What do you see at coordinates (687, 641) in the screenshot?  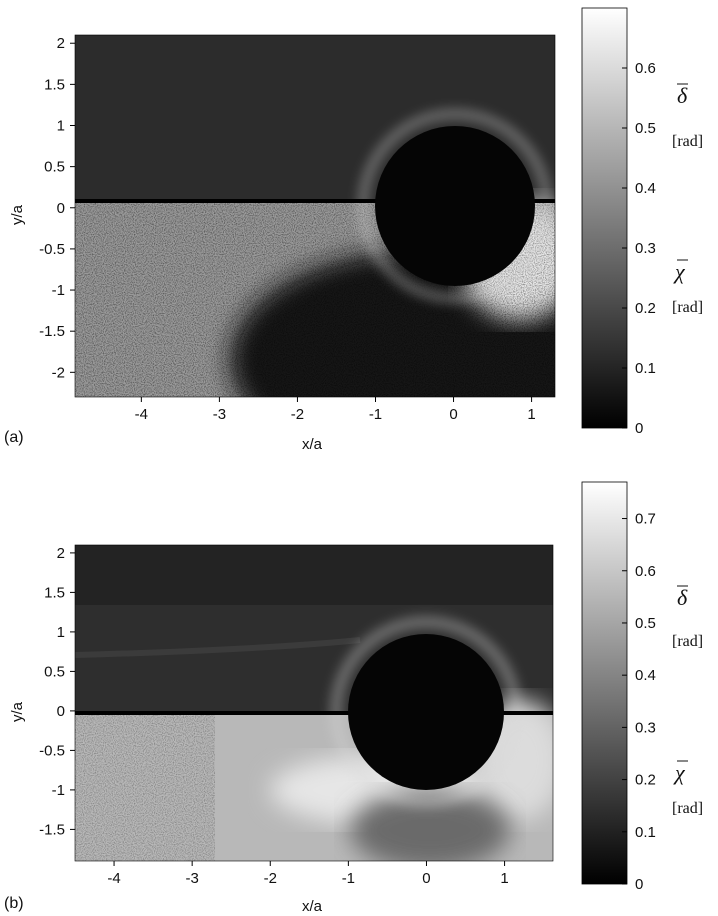 I see `delta-unit-b: [rad]` at bounding box center [687, 641].